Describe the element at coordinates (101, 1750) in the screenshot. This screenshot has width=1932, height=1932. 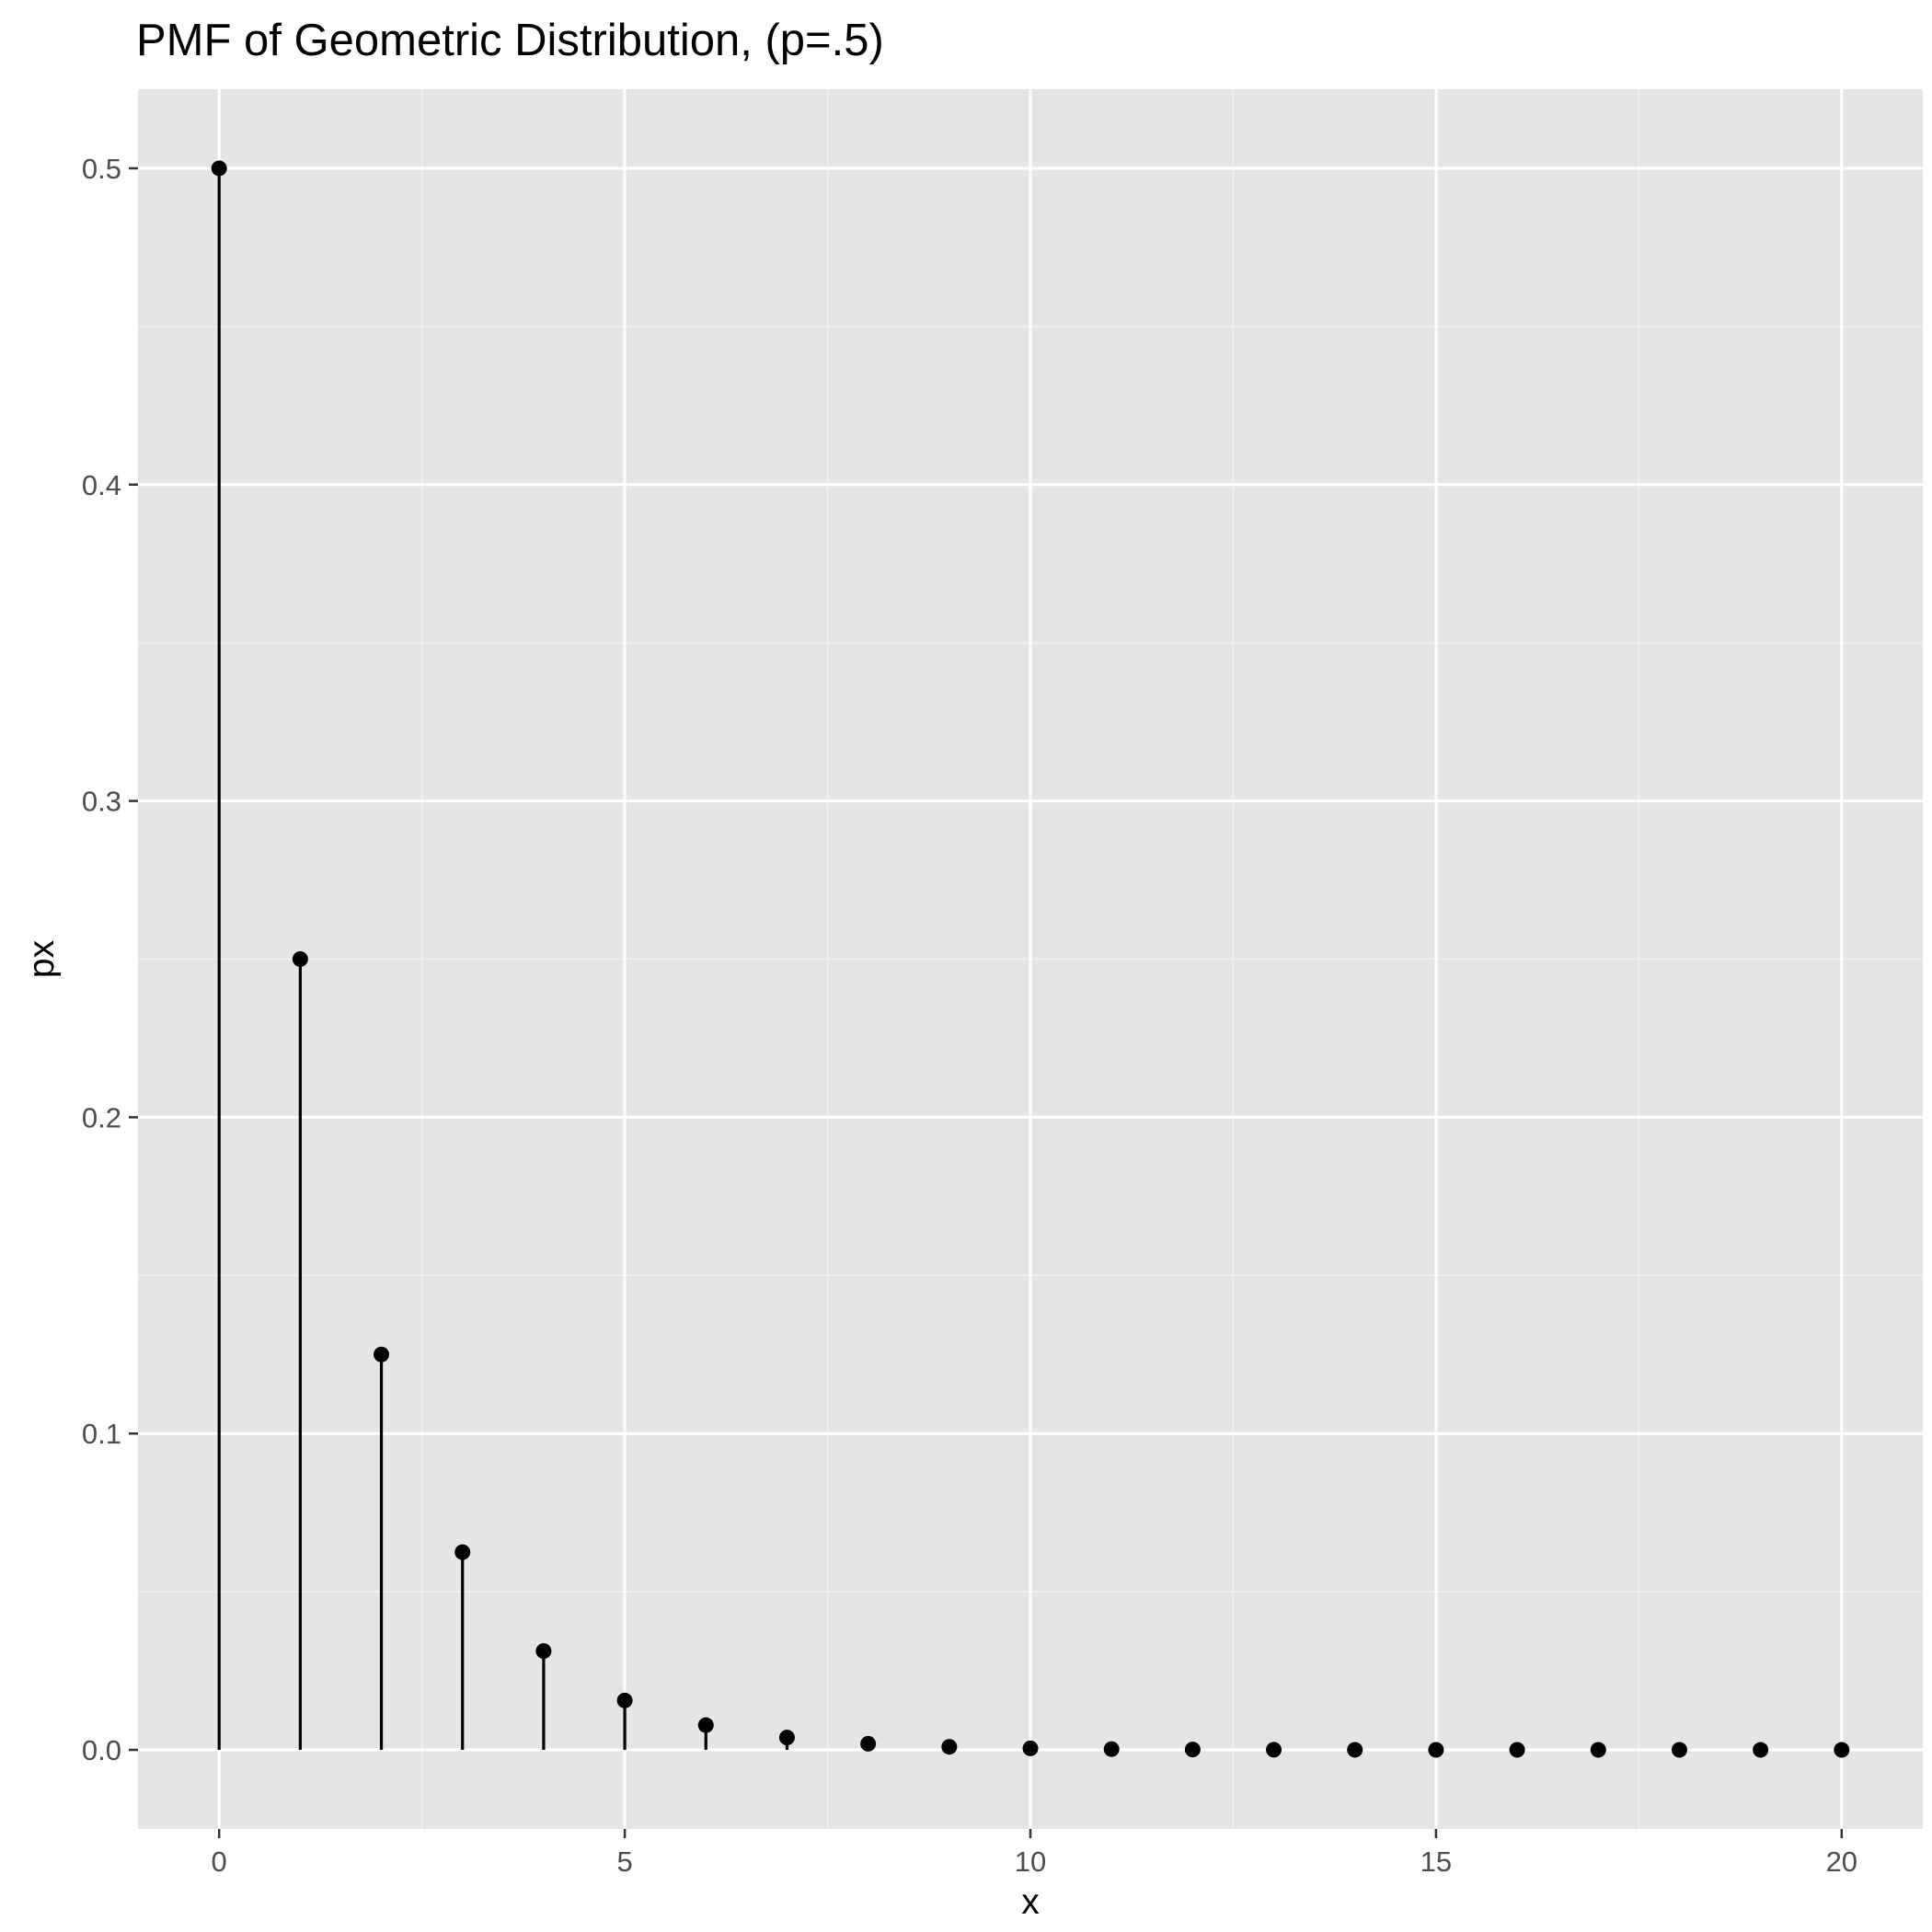
I see `y-tick-label: 0.0` at that location.